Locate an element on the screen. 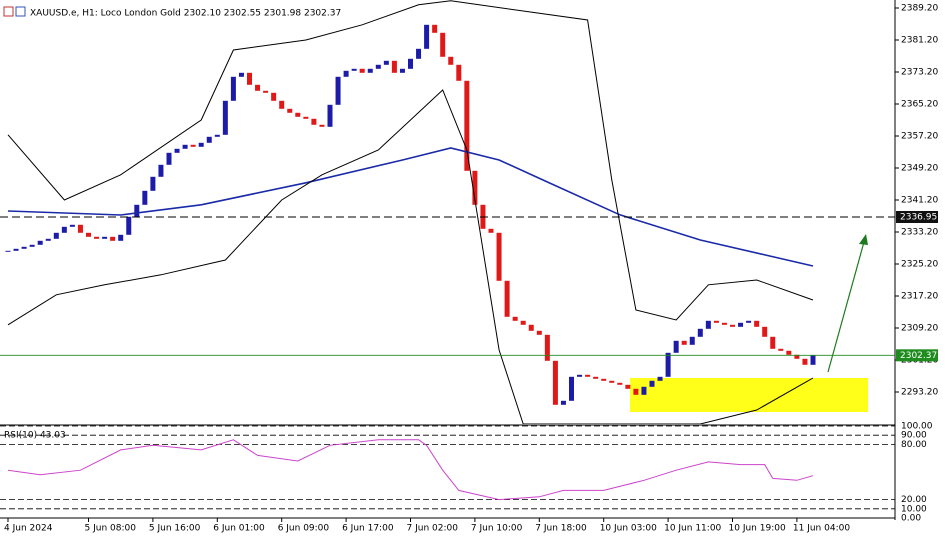  rsi-tick-label: 20.00 is located at coordinates (914, 500).